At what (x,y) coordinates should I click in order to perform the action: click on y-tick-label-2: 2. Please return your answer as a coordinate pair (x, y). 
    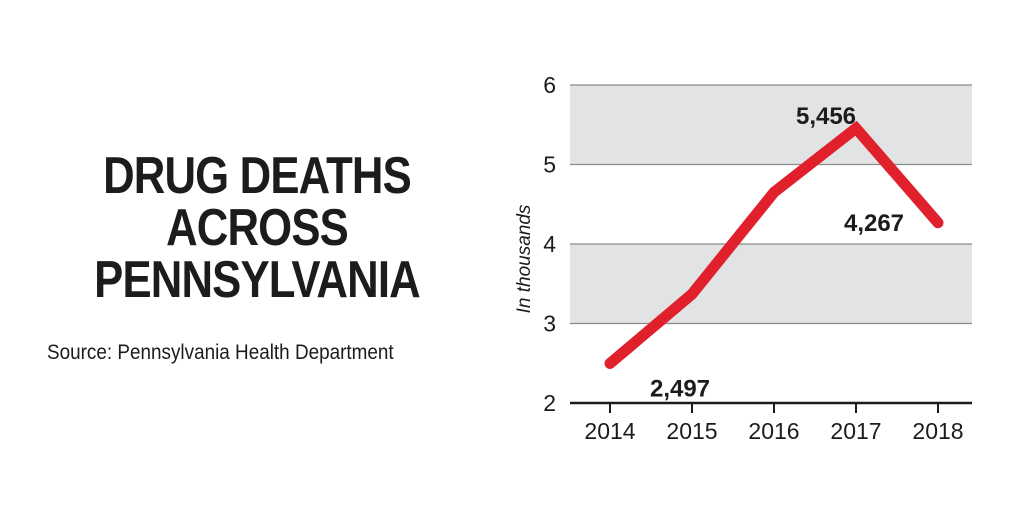
    Looking at the image, I should click on (549, 403).